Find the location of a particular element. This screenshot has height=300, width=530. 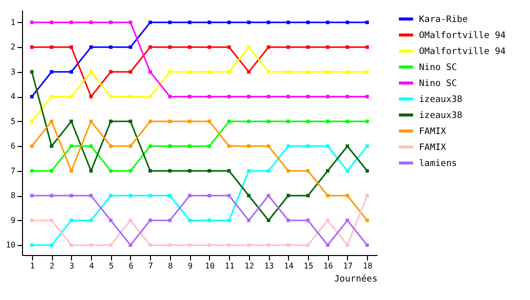

x-tick-label: 6 is located at coordinates (131, 266).